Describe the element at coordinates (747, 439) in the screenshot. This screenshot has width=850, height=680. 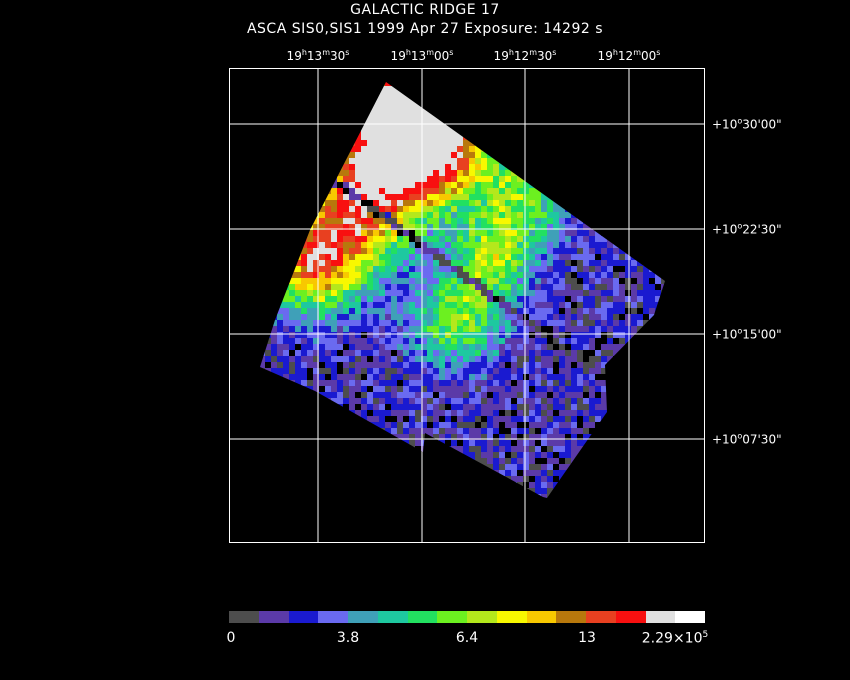
I see `dec-label: +10o07'30"` at that location.